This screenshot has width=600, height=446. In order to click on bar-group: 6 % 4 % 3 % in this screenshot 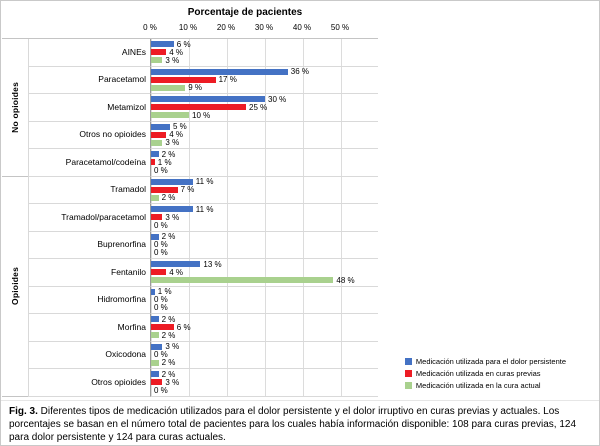, I will do `click(264, 53)`.